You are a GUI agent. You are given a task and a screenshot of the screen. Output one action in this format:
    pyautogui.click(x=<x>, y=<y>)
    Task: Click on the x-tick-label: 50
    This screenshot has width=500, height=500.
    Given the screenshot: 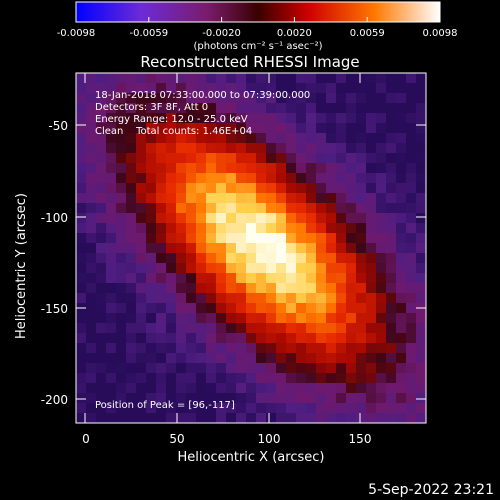 What is the action you would take?
    pyautogui.click(x=176, y=439)
    